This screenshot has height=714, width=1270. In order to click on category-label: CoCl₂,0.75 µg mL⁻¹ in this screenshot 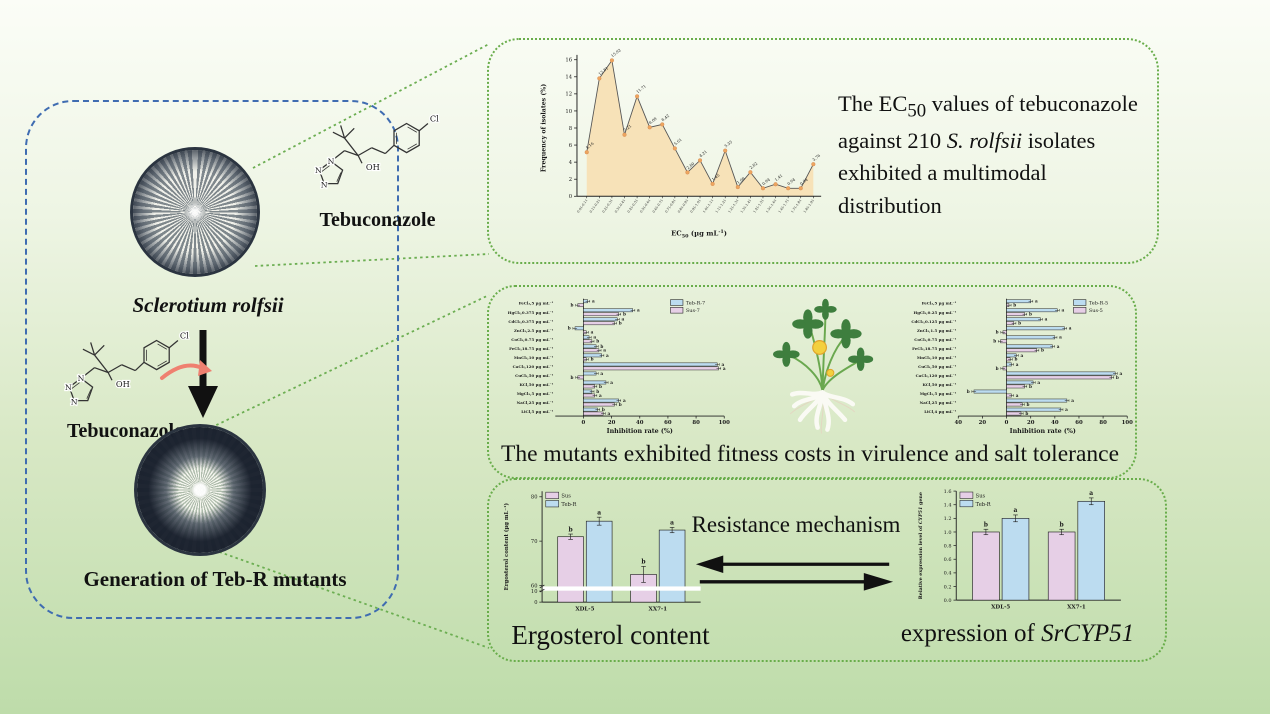, I will do `click(532, 339)`.